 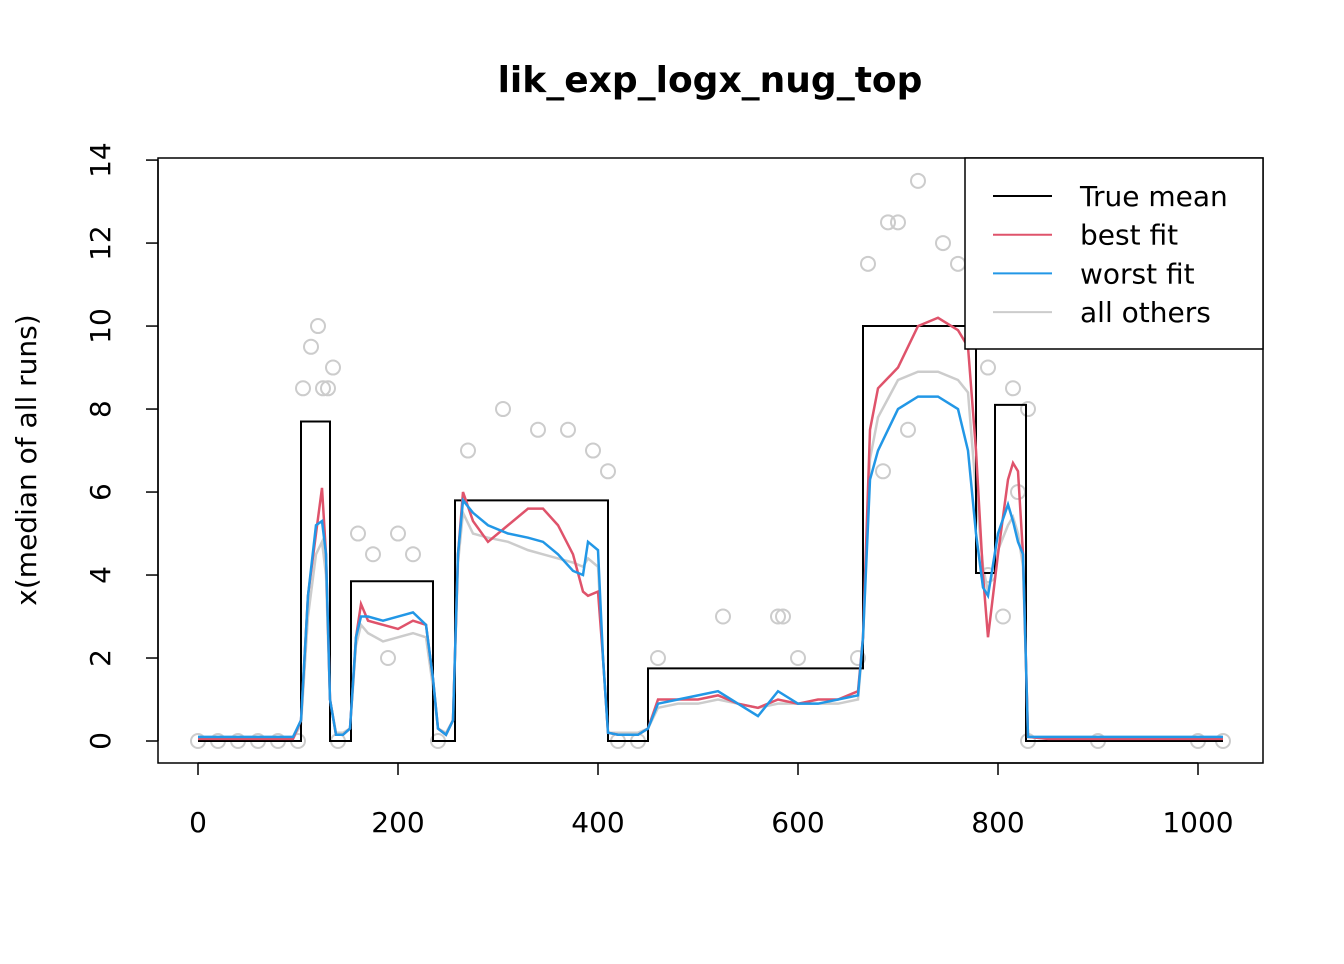 What do you see at coordinates (26, 459) in the screenshot?
I see `y-axis-label: x(median of all runs)` at bounding box center [26, 459].